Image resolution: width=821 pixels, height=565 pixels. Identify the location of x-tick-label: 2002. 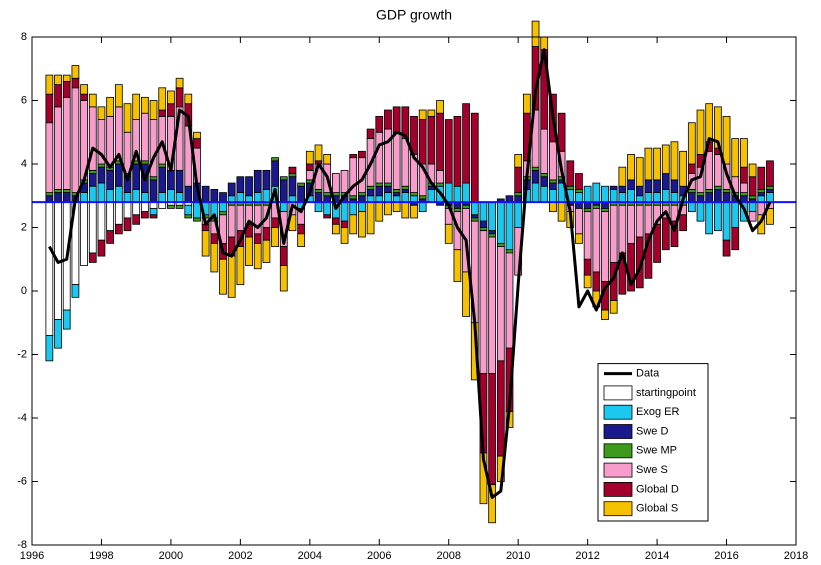
(240, 556).